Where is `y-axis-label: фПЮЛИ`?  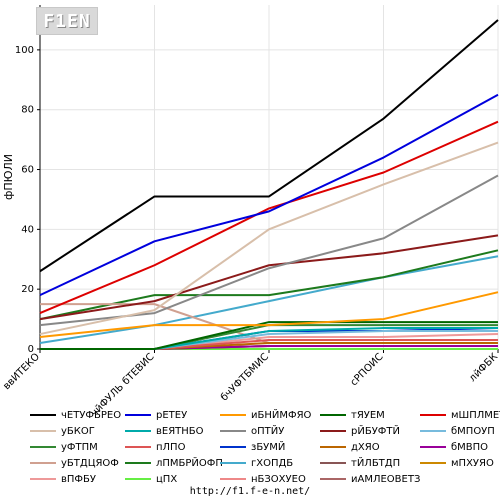
y-axis-label: фПЮЛИ is located at coordinates (8, 177).